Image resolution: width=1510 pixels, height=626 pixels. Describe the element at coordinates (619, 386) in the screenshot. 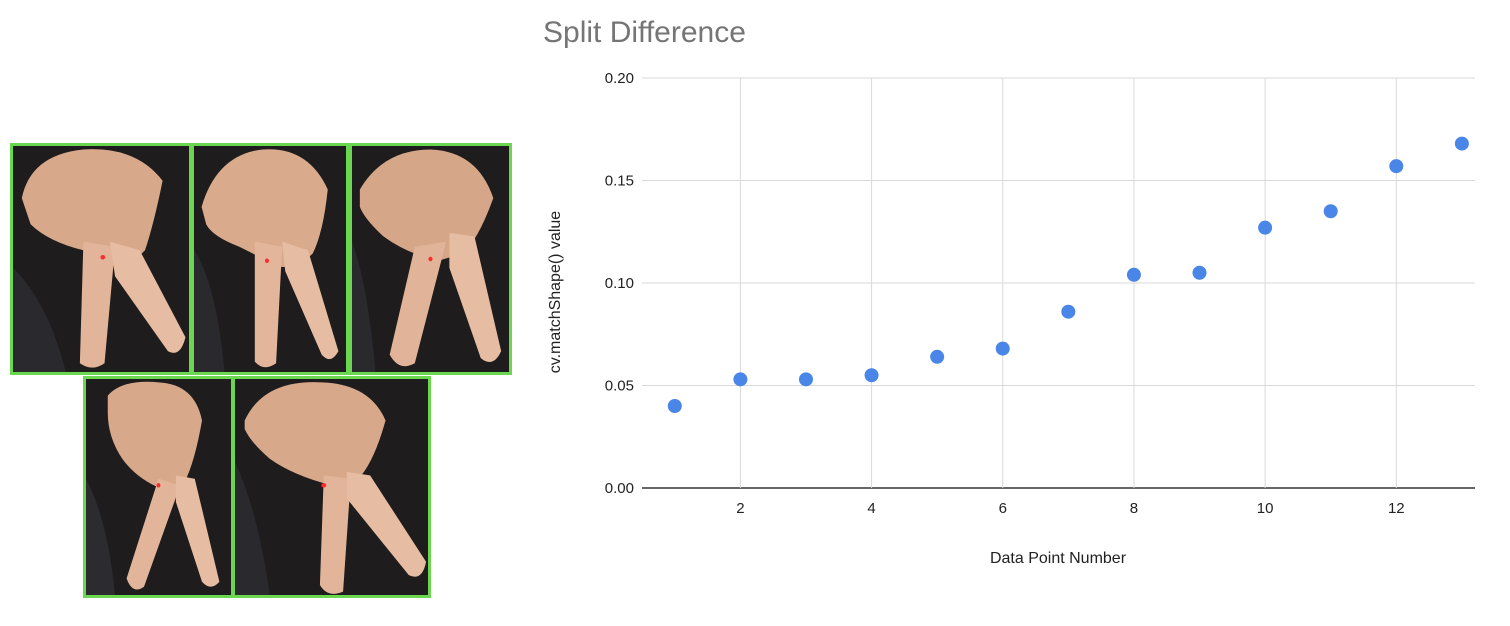

I see `y-tick-label: 0.05` at that location.